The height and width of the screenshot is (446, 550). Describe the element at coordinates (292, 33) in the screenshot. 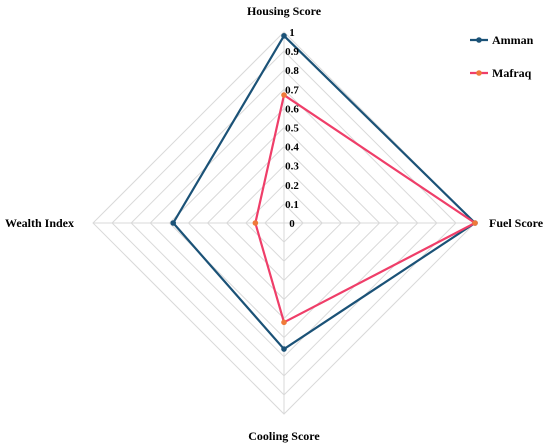

I see `tick-label: 1` at that location.